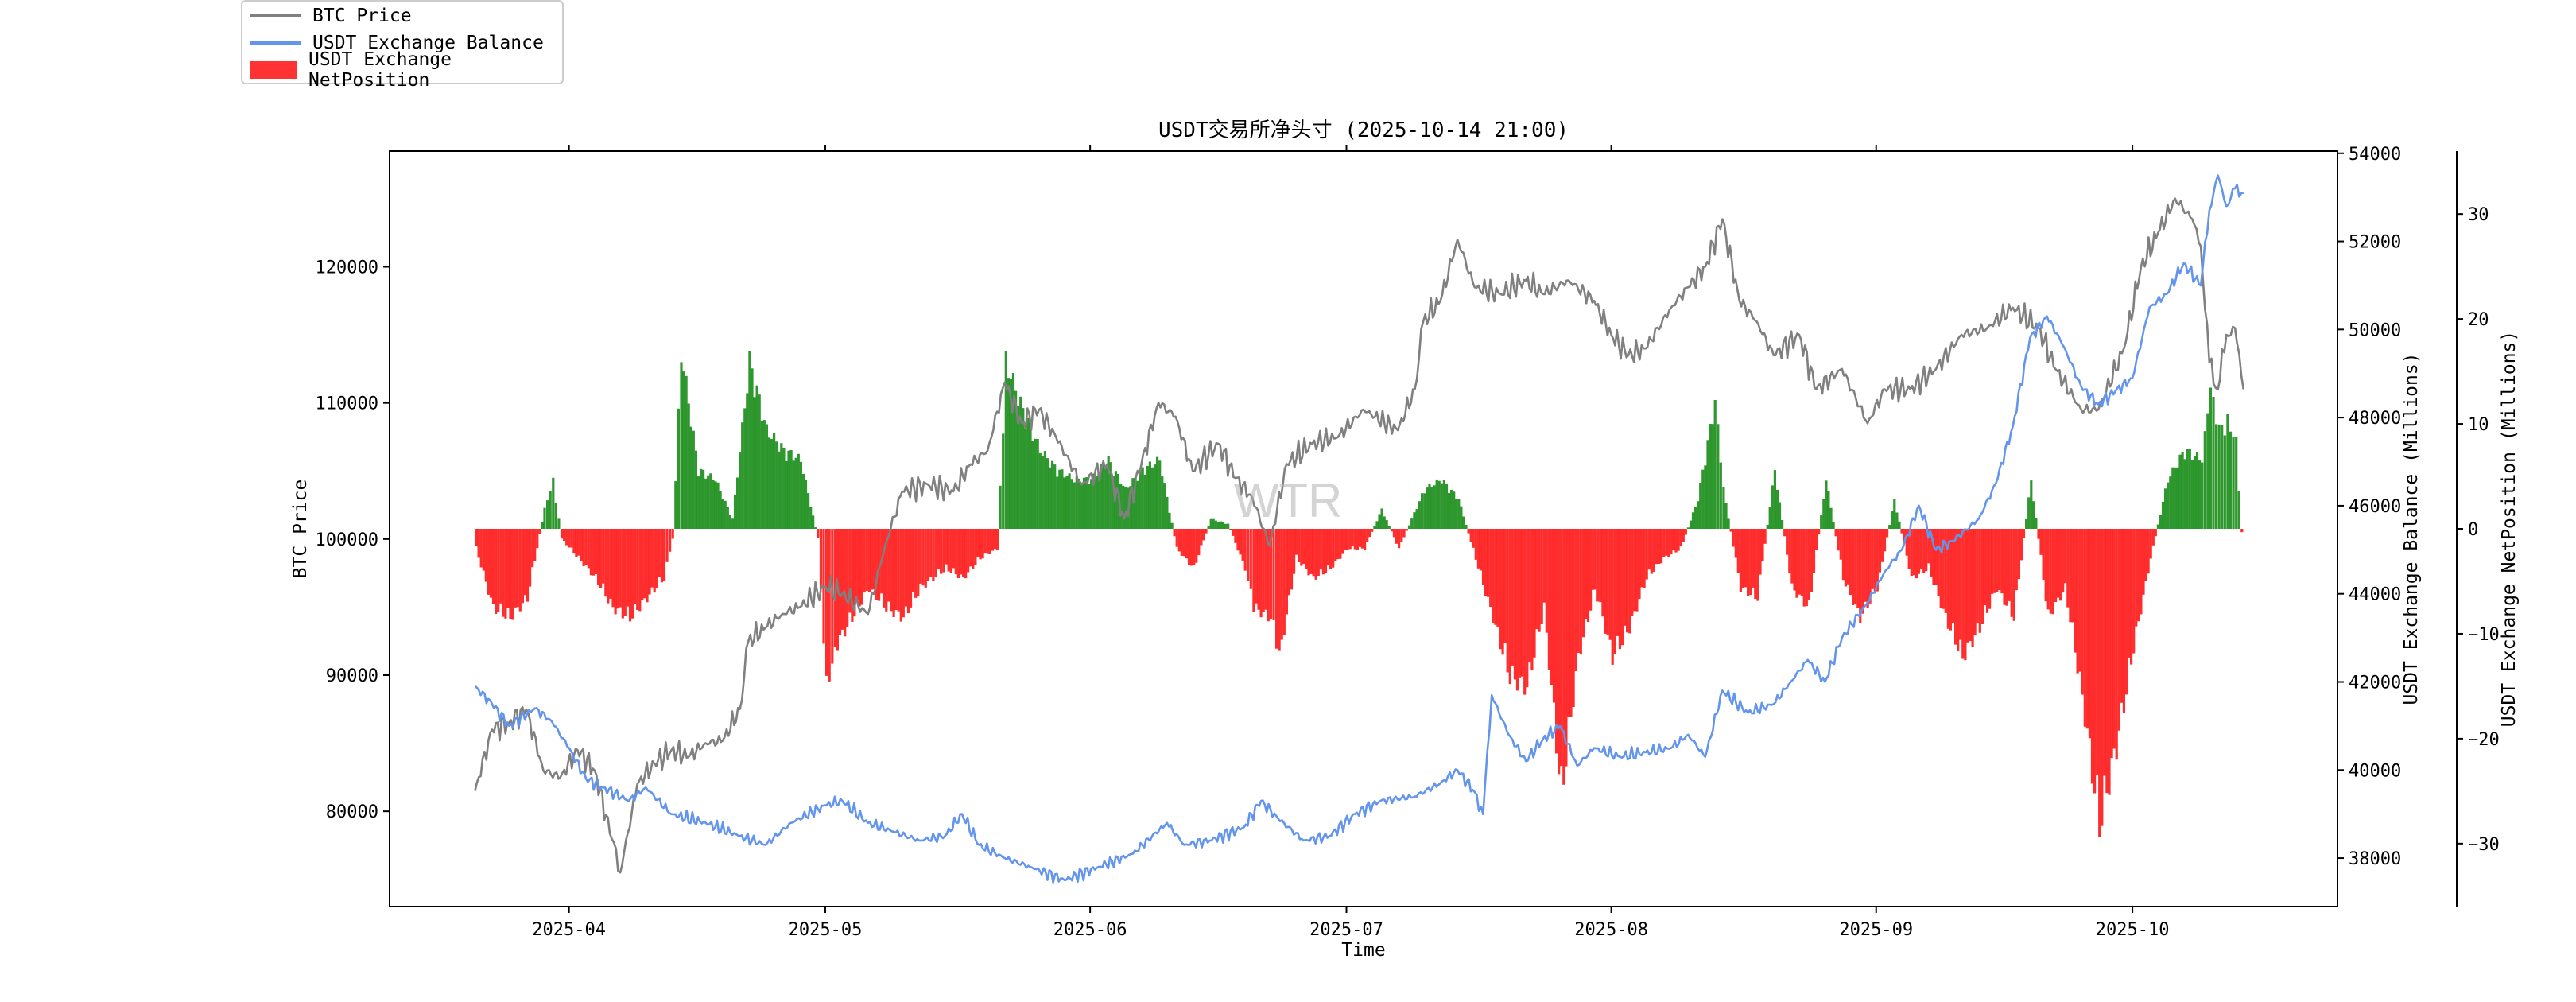  What do you see at coordinates (1876, 930) in the screenshot?
I see `x-tick-label: 2025-09` at bounding box center [1876, 930].